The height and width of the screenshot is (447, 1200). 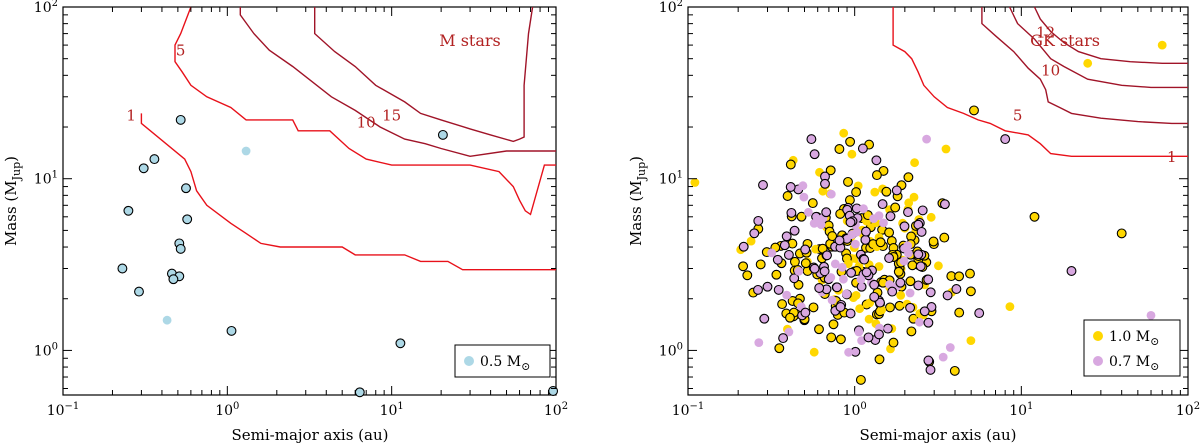 What do you see at coordinates (227, 410) in the screenshot?
I see `x-tick-label: 10⁰` at bounding box center [227, 410].